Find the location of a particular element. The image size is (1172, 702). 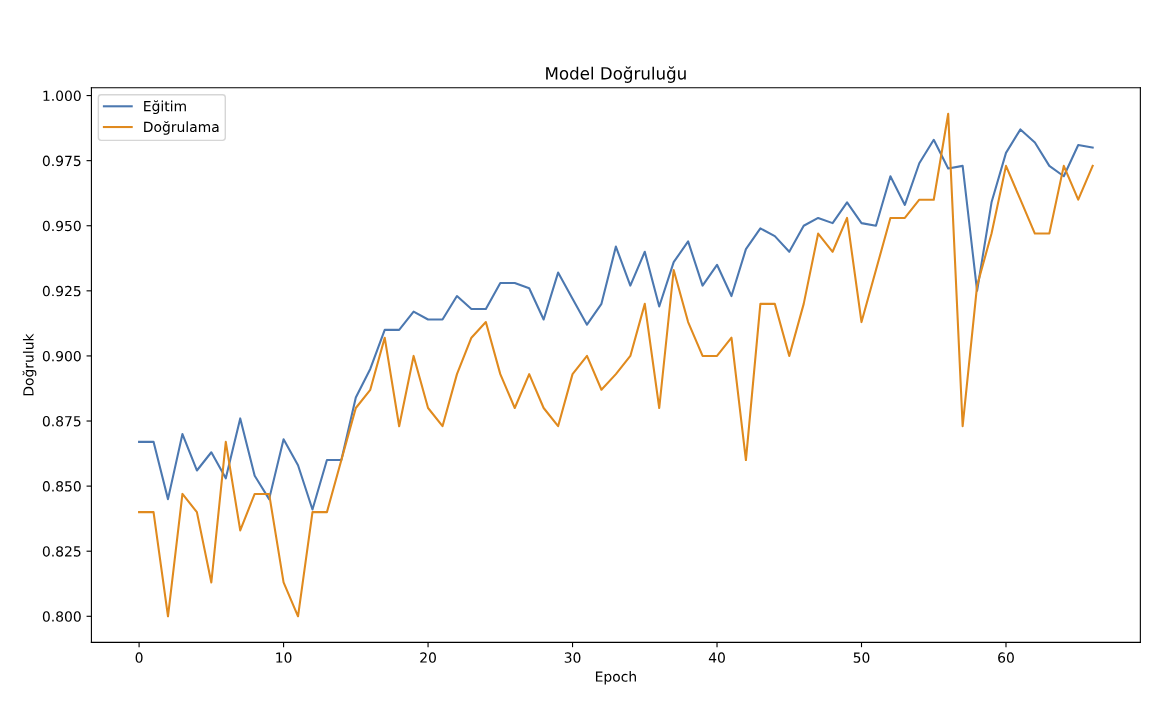

x-tick-label: 40 is located at coordinates (716, 657).